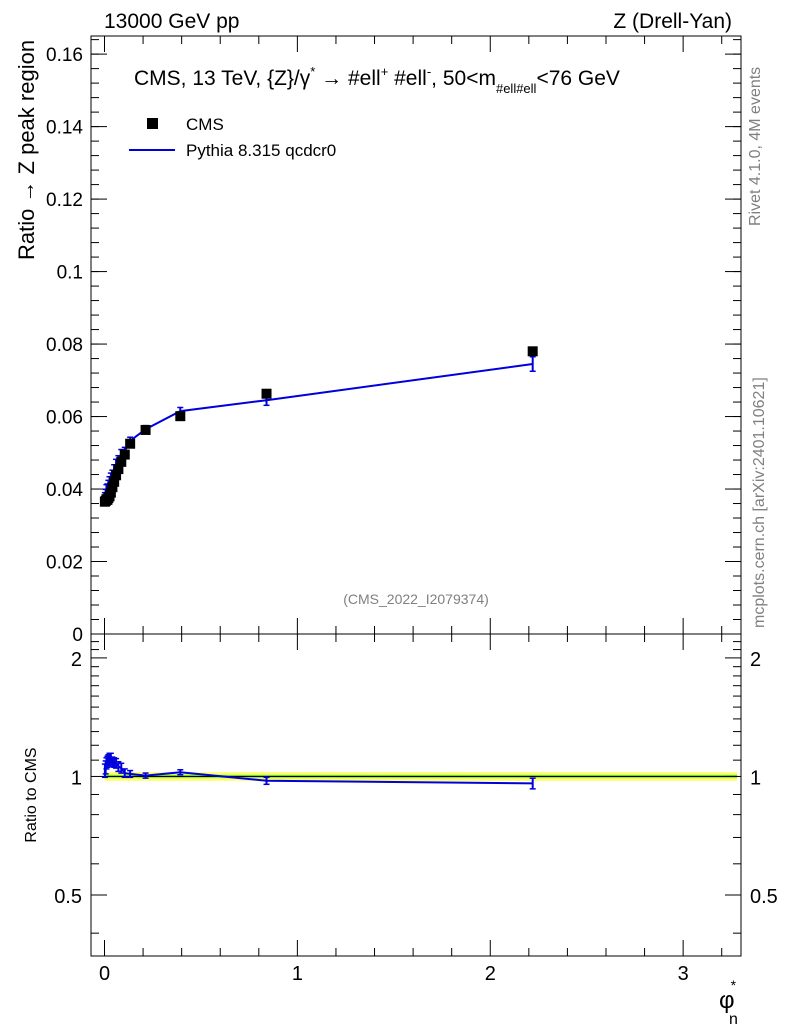 Image resolution: width=786 pixels, height=1024 pixels. I want to click on main-y-tick-labels: 0 0.02 0.04 0.06 0.08 0.1 0.12 0.14 0.16, so click(64, 345).